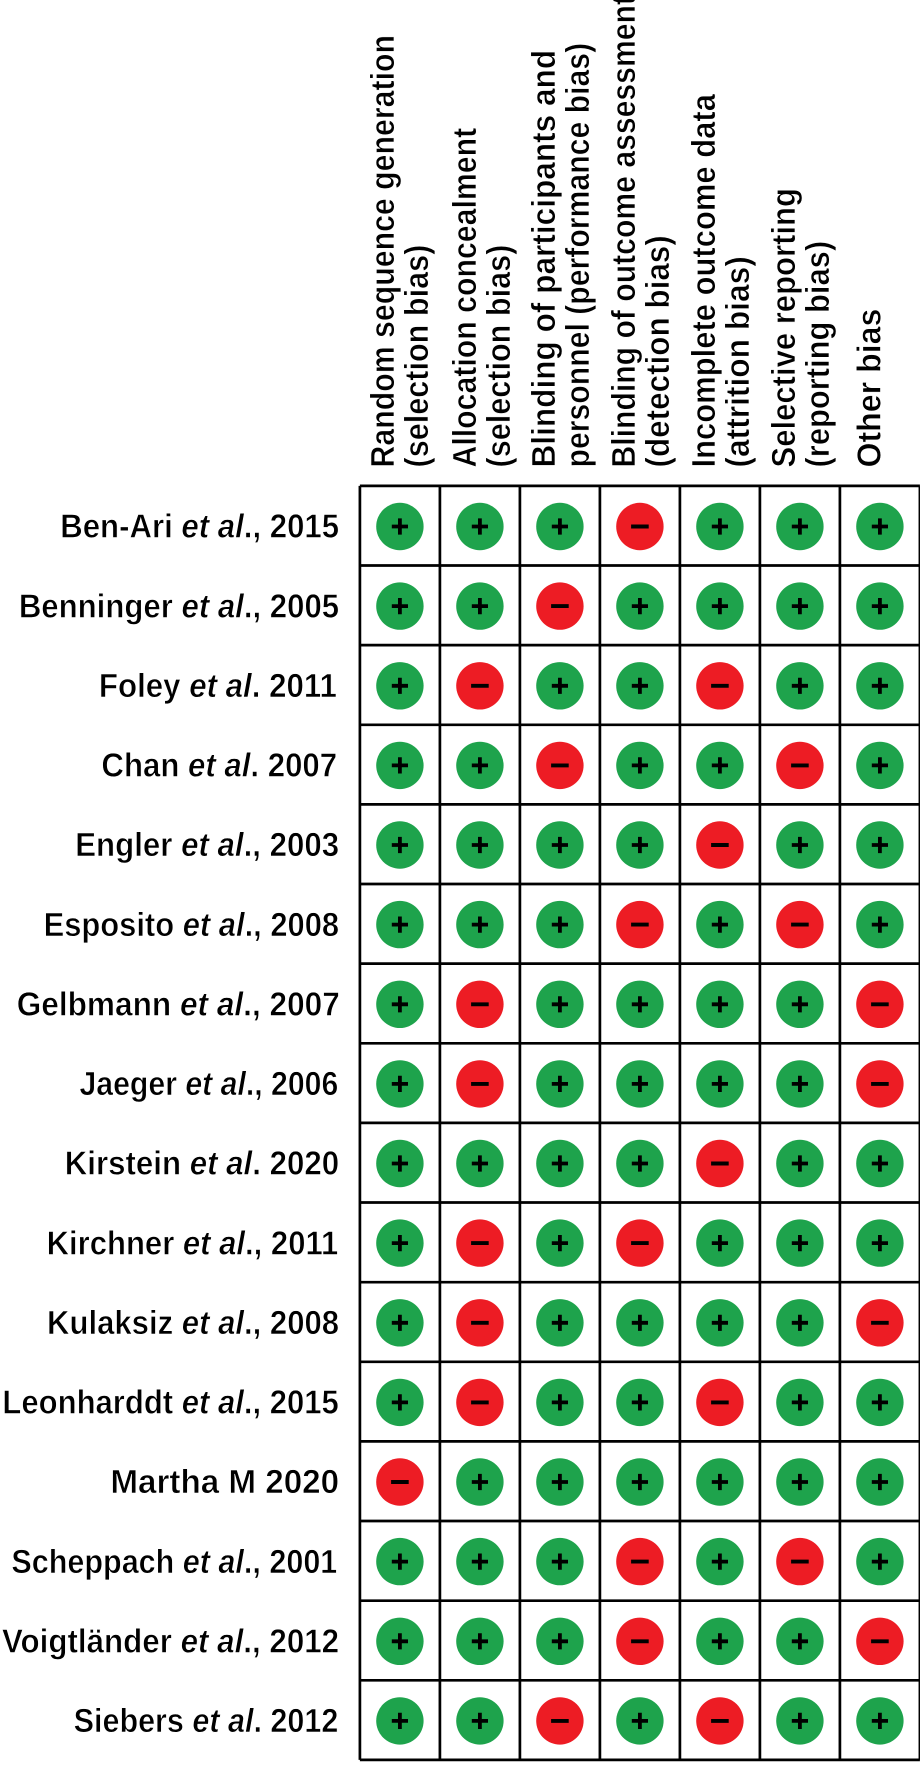 The height and width of the screenshot is (1766, 920). What do you see at coordinates (179, 606) in the screenshot?
I see `svg-text: Benninger et al., 2005` at bounding box center [179, 606].